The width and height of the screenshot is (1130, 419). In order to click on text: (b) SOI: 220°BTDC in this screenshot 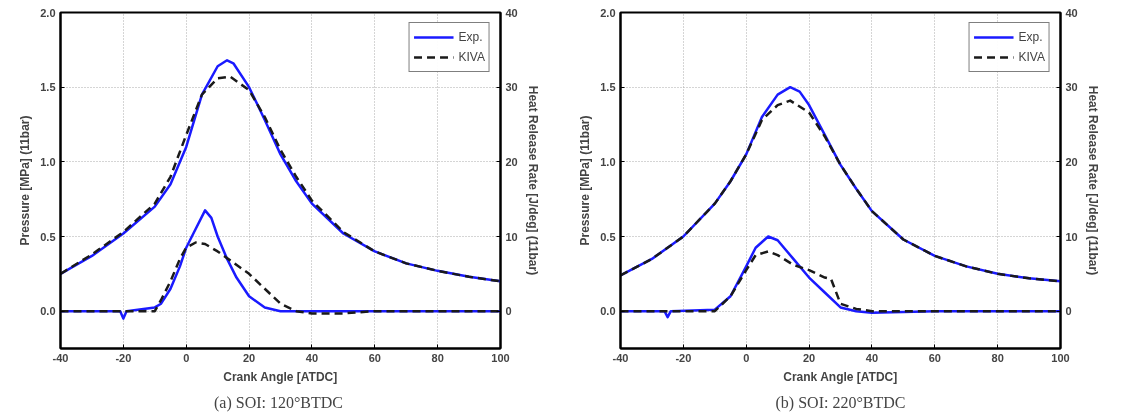, I will do `click(840, 402)`.